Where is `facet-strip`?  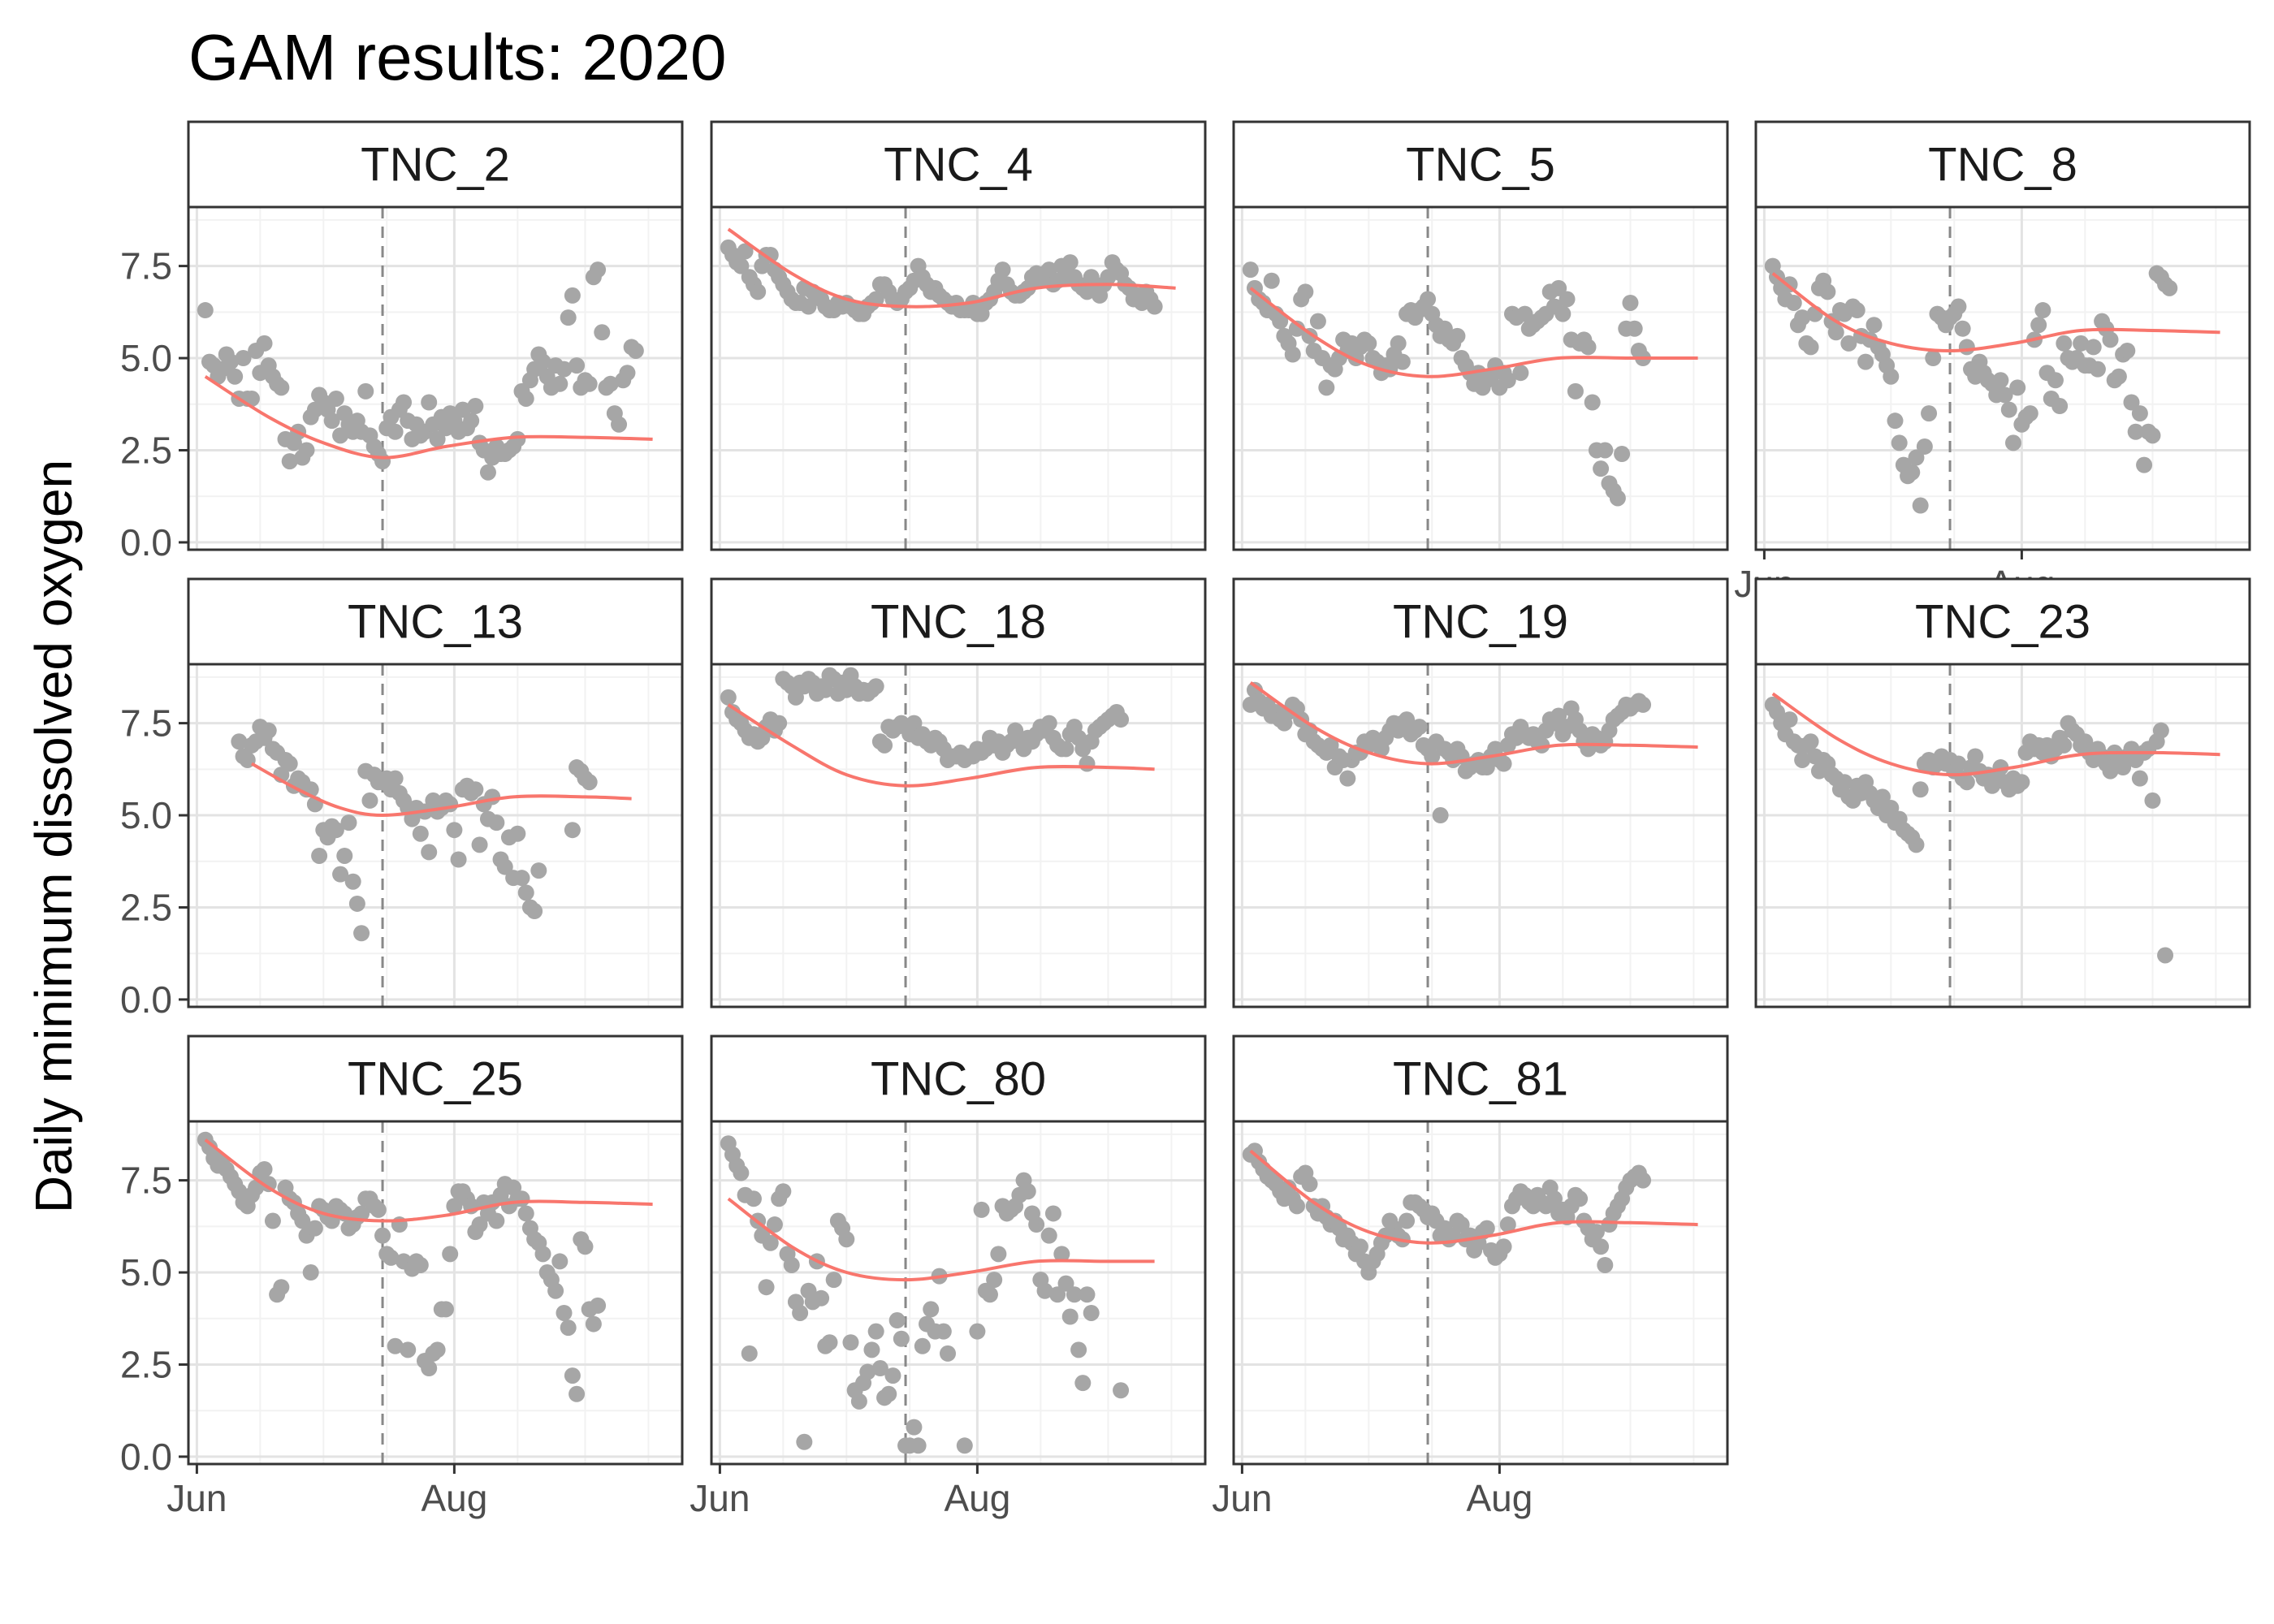 facet-strip is located at coordinates (436, 1079).